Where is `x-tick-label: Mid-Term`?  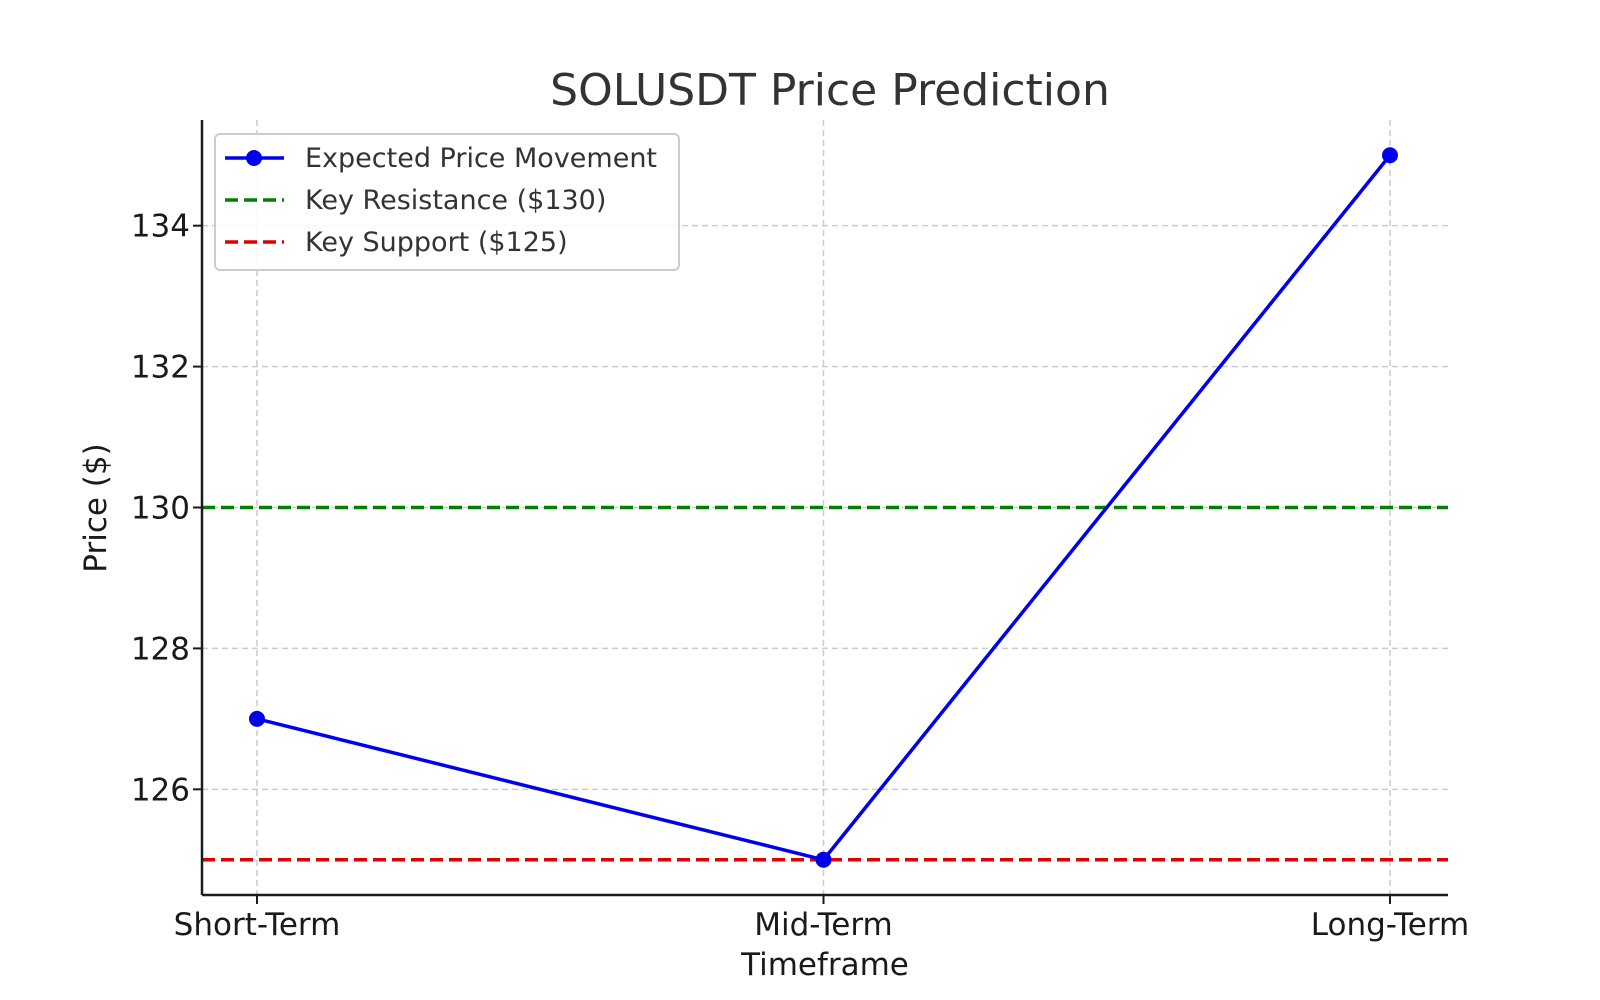
x-tick-label: Mid-Term is located at coordinates (823, 925).